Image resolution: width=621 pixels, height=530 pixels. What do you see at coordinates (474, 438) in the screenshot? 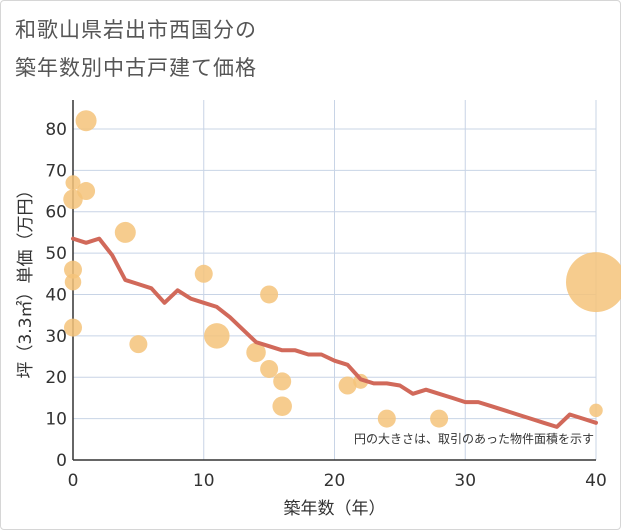
I see `bubble-size-note: 円の大きさは、取引のあった物件面積を示す` at bounding box center [474, 438].